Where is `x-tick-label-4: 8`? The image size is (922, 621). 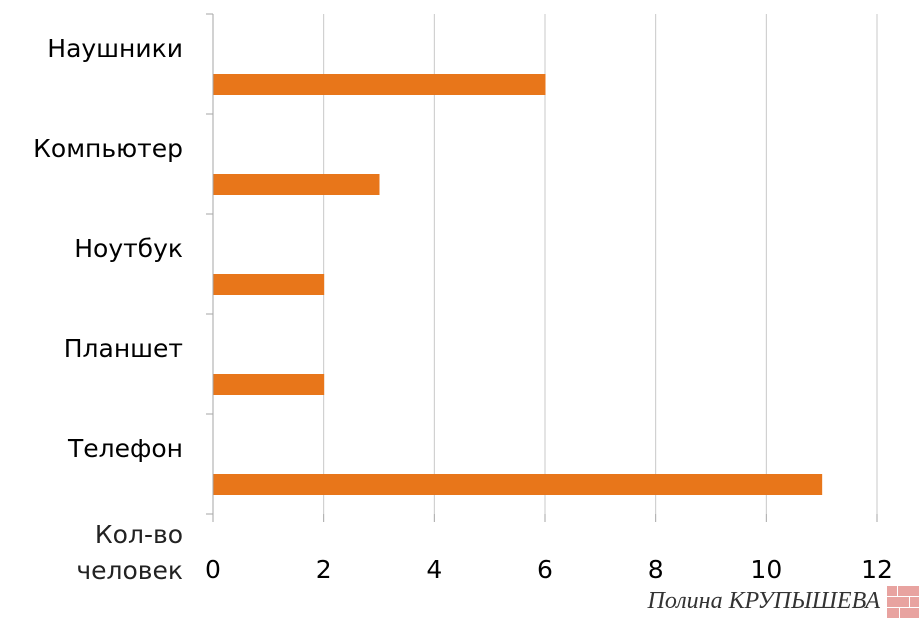
x-tick-label-4: 8 is located at coordinates (656, 569).